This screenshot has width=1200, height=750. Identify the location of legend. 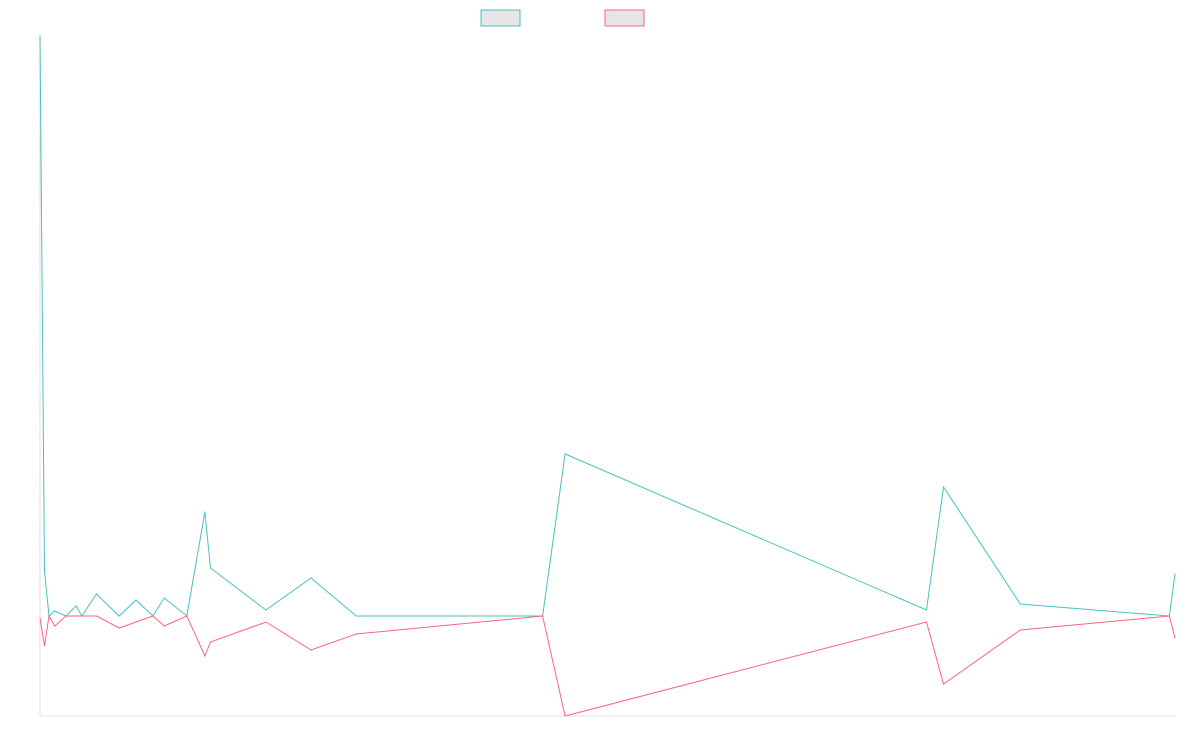
(562, 18).